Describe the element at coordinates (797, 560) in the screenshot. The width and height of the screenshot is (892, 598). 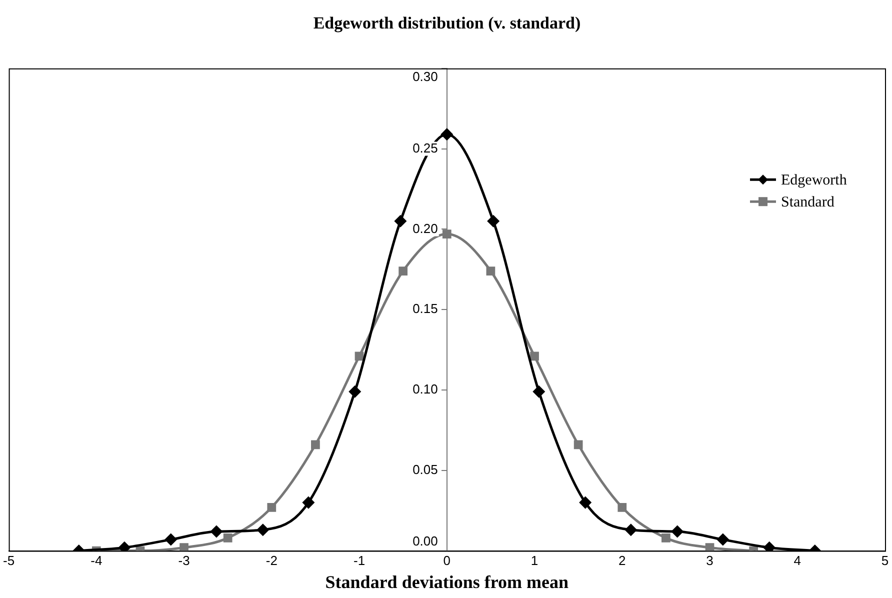
I see `x-tick-label: 4` at that location.